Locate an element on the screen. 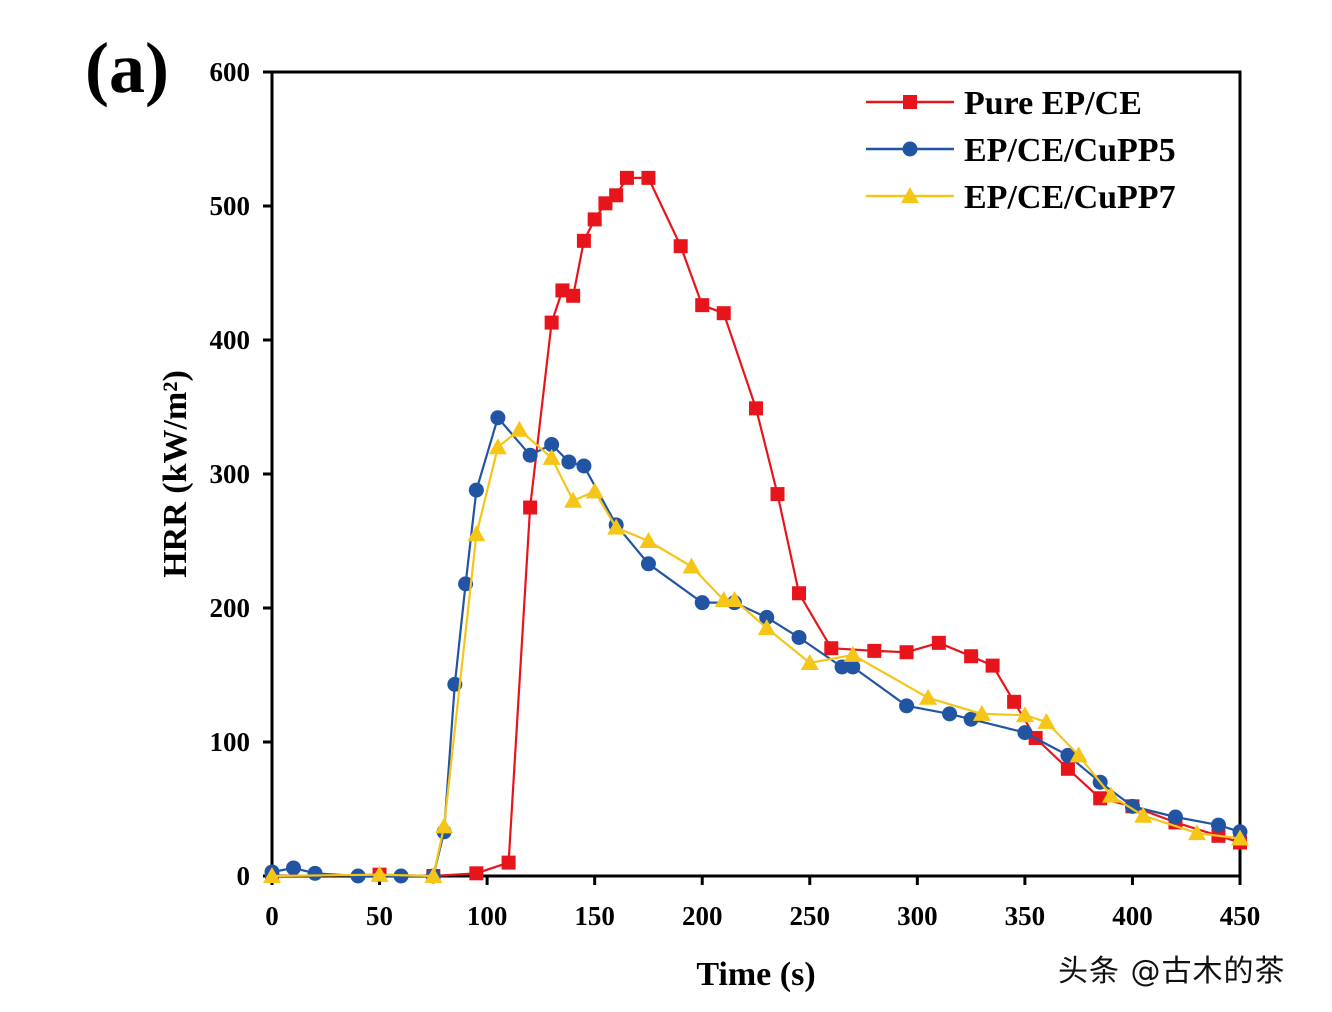 The width and height of the screenshot is (1332, 1012). x-tick-label: 450 is located at coordinates (1240, 916).